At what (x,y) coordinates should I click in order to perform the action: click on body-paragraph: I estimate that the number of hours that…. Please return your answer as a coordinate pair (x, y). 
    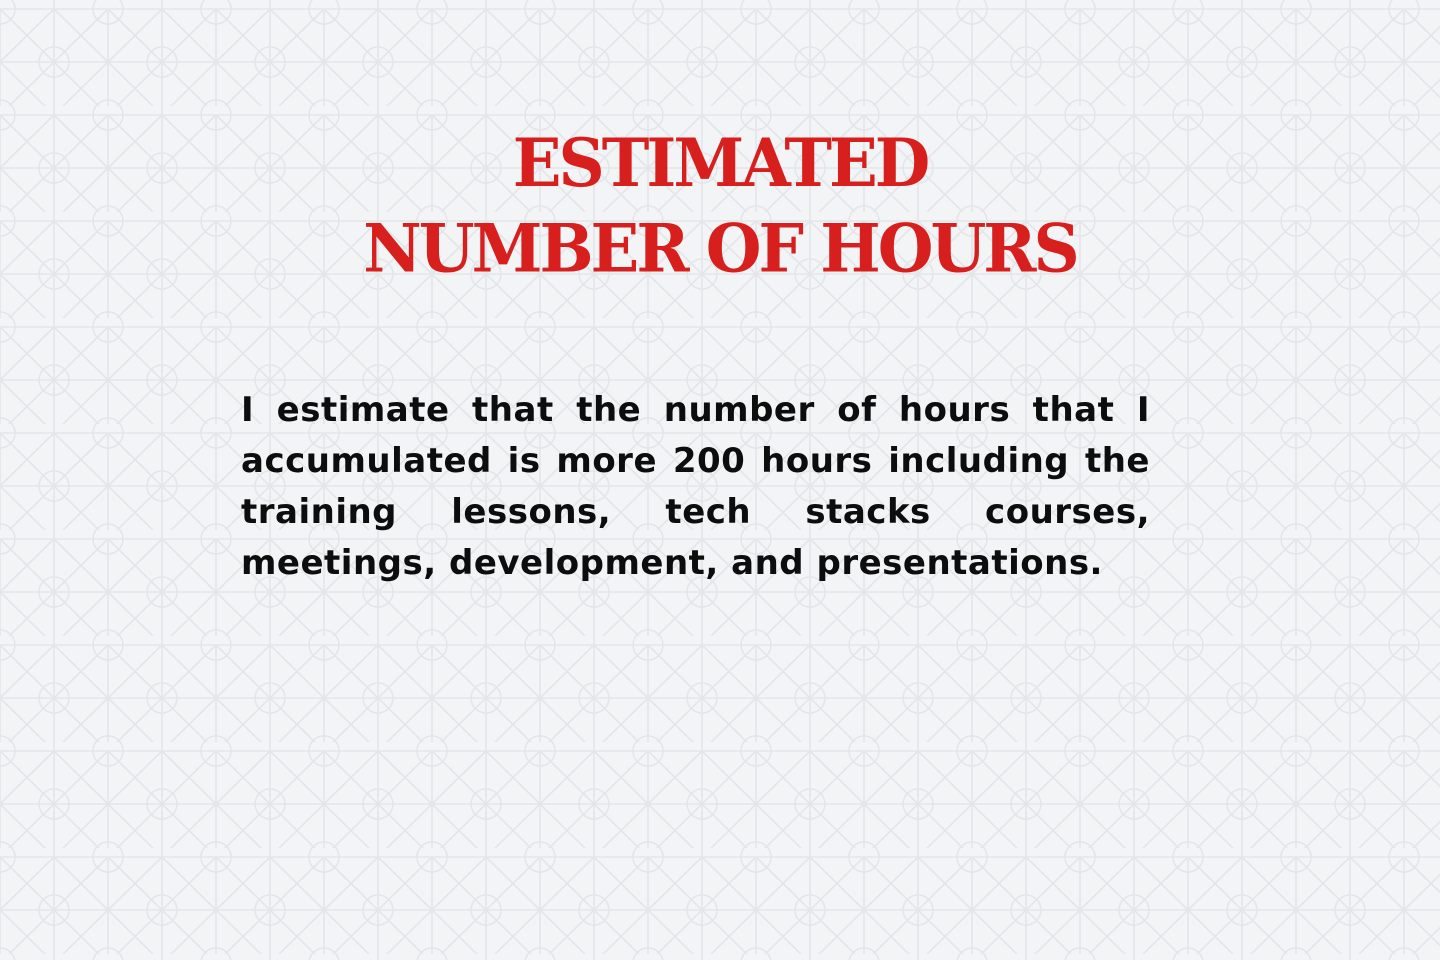
    Looking at the image, I should click on (695, 486).